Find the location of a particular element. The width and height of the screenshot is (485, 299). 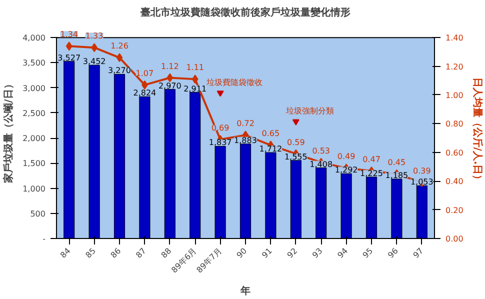

text: 0.80 is located at coordinates (455, 124).